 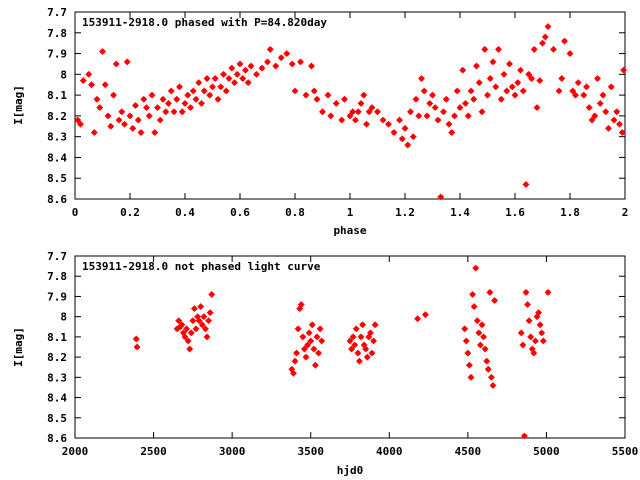 What do you see at coordinates (57, 337) in the screenshot?
I see `y-tick-label: 8.1` at bounding box center [57, 337].